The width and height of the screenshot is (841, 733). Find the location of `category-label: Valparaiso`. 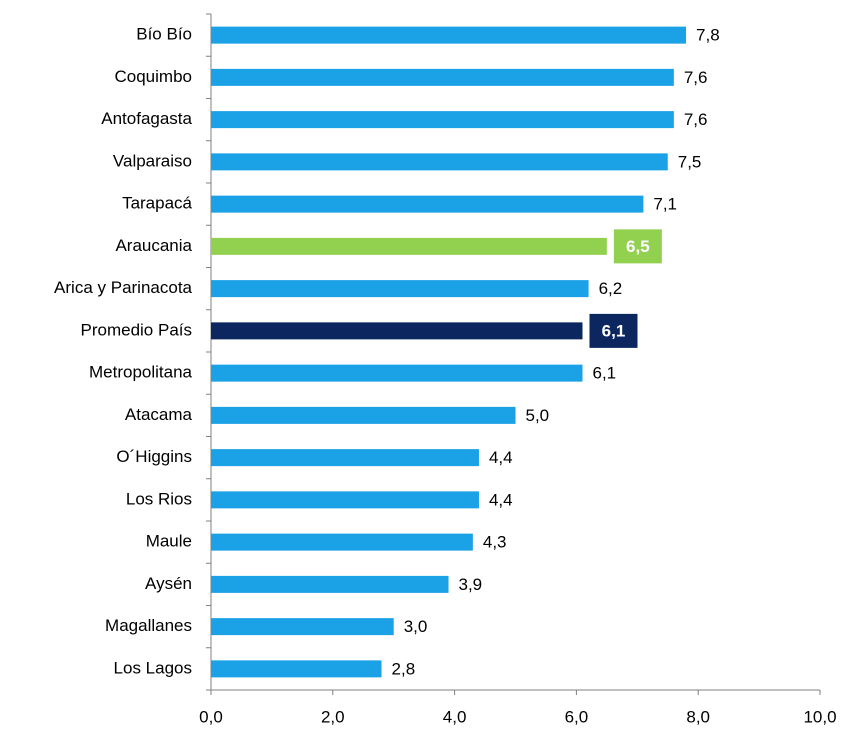

category-label: Valparaiso is located at coordinates (152, 160).